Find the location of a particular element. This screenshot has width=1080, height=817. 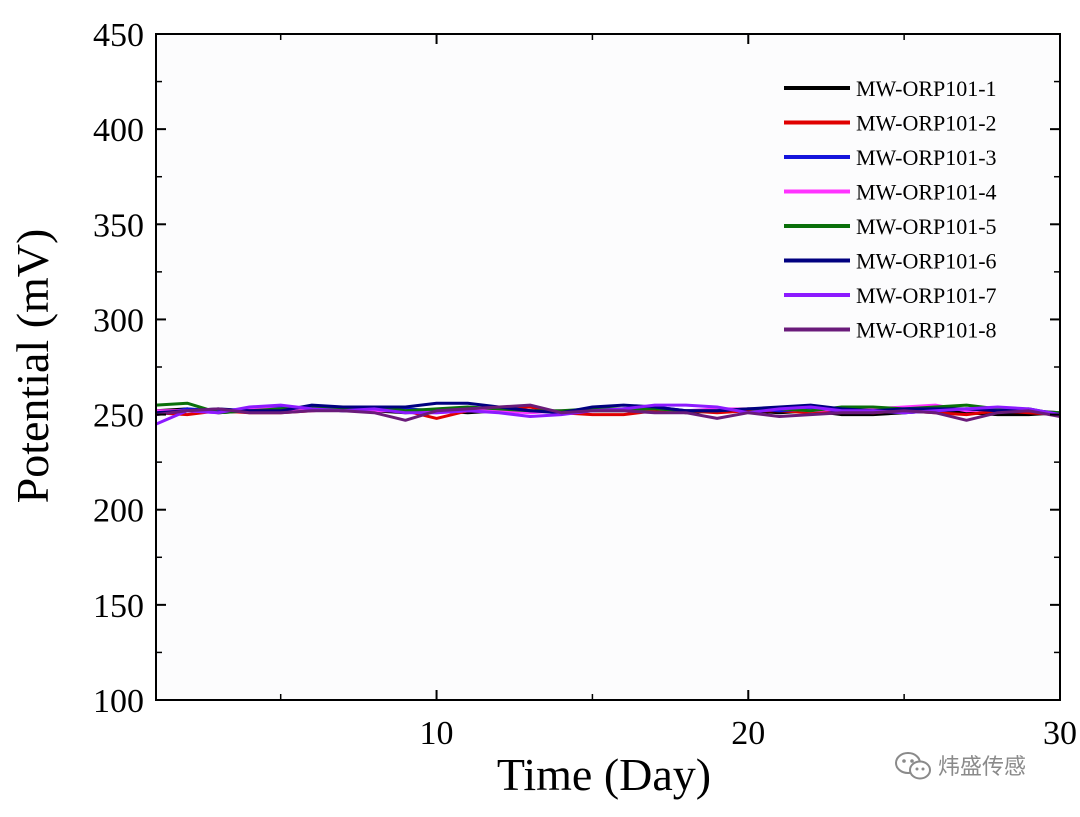

legend-item: MW-ORP101-3 is located at coordinates (890, 157).